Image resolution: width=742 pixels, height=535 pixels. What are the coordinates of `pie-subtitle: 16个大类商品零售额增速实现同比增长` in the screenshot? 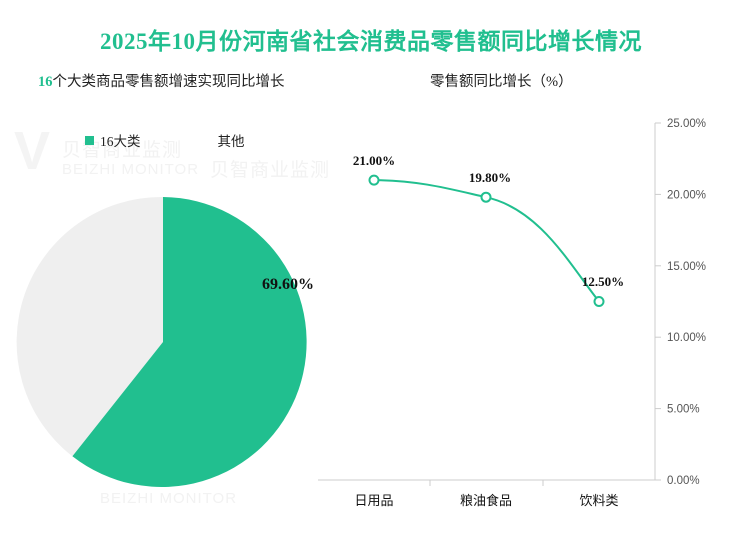 It's located at (161, 80).